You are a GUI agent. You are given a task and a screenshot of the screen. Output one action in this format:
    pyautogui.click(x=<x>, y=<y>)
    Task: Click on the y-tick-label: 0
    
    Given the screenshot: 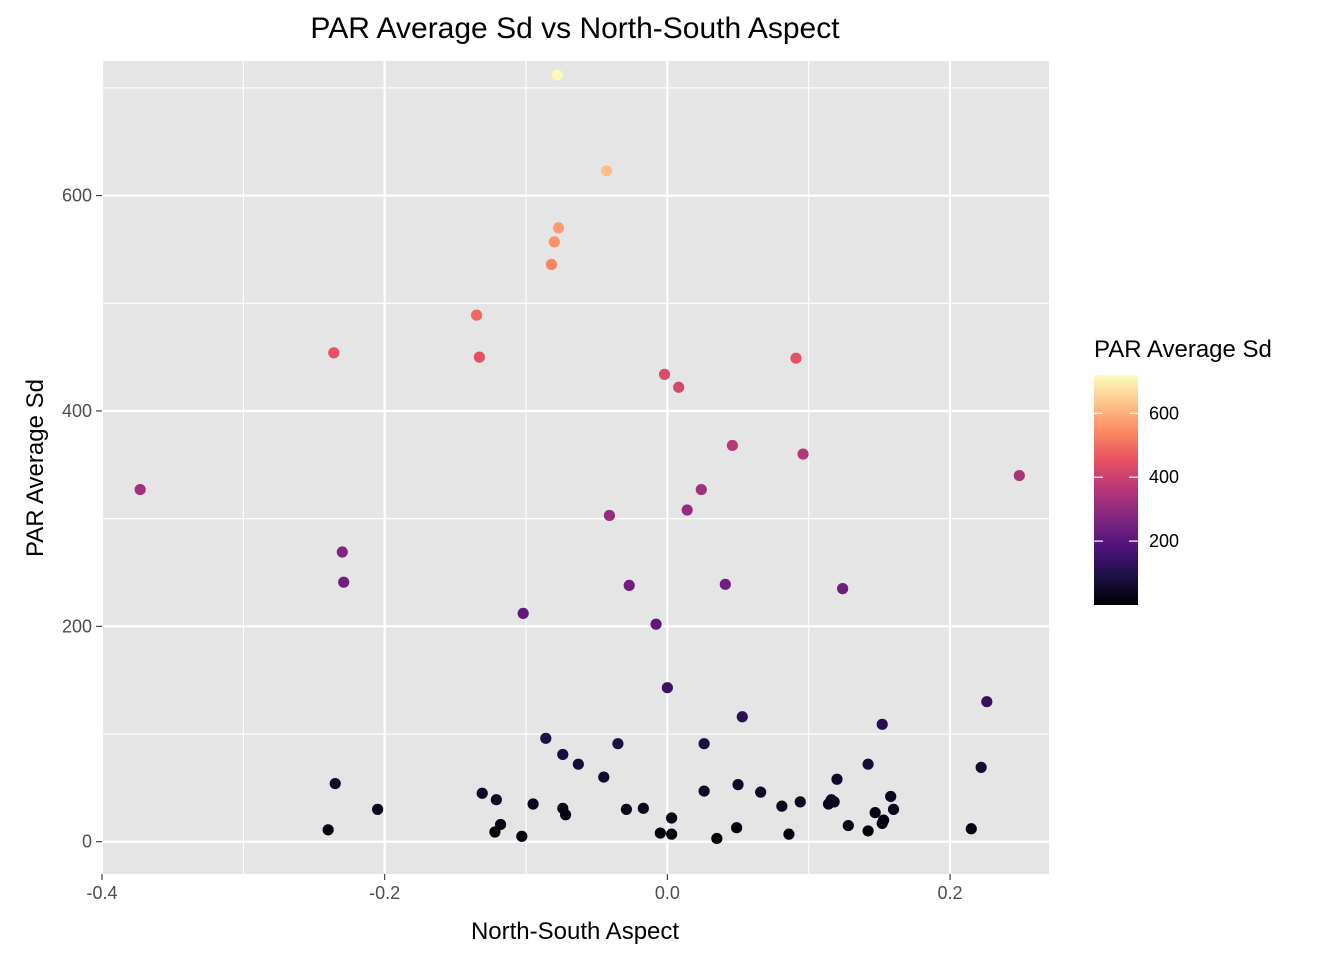 What is the action you would take?
    pyautogui.click(x=87, y=842)
    